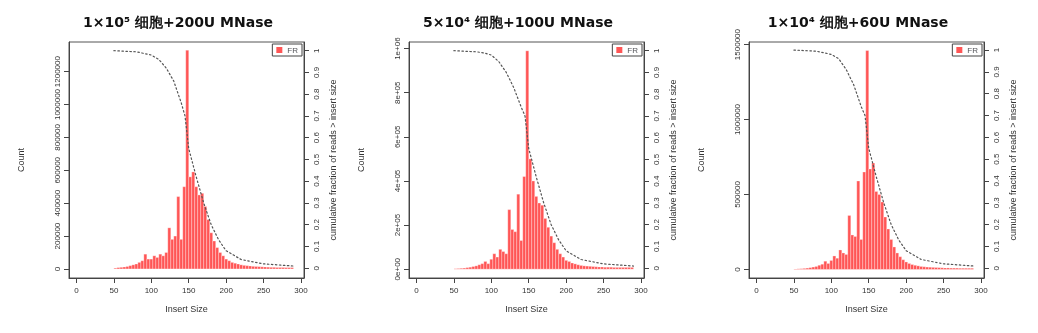 This screenshot has height=333, width=1038. Describe the element at coordinates (397, 92) in the screenshot. I see `y-tick-label: 8e+05` at that location.